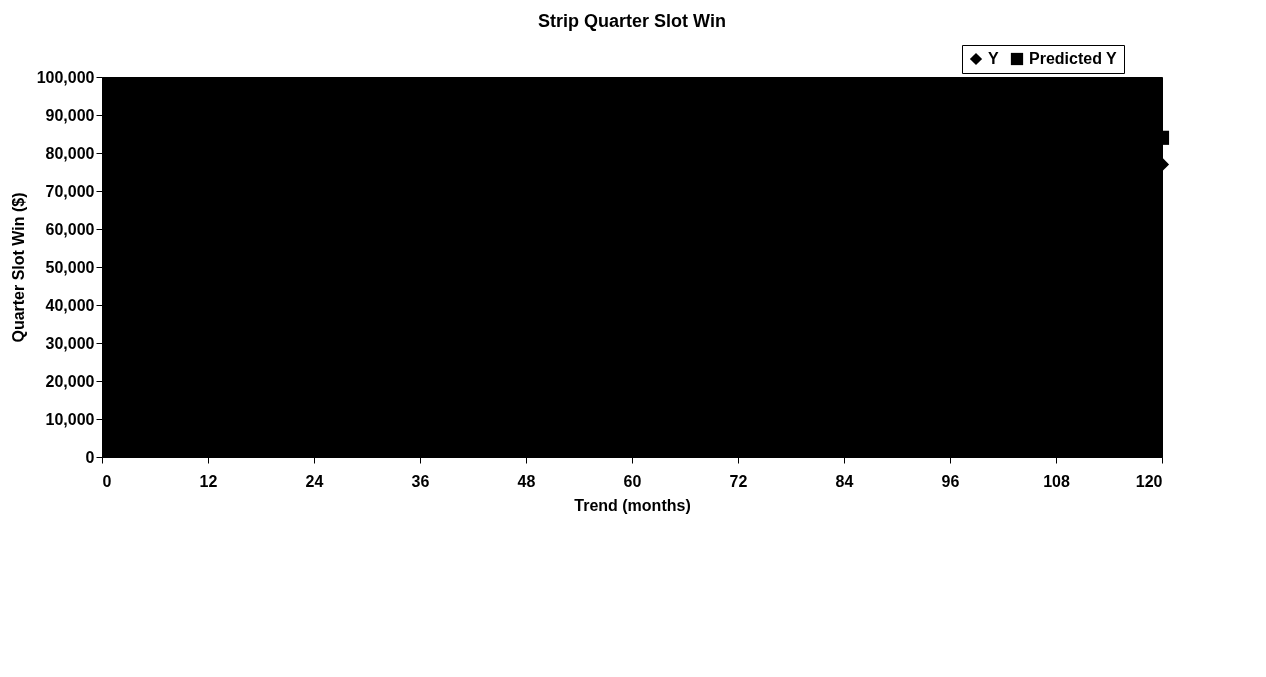 This screenshot has height=677, width=1266. What do you see at coordinates (526, 481) in the screenshot?
I see `x-tick-label: 48` at bounding box center [526, 481].